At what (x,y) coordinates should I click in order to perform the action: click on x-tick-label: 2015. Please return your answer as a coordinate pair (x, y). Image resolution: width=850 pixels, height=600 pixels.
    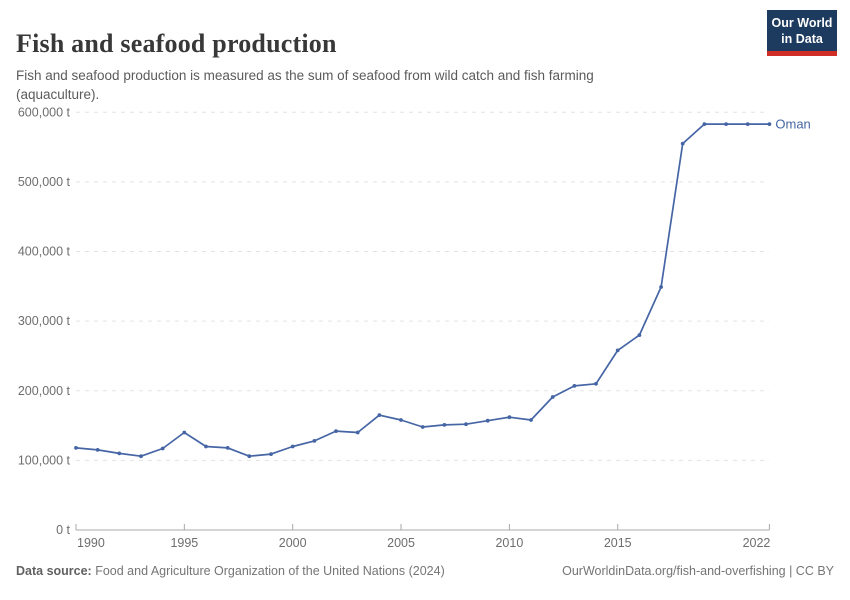
    Looking at the image, I should click on (618, 543).